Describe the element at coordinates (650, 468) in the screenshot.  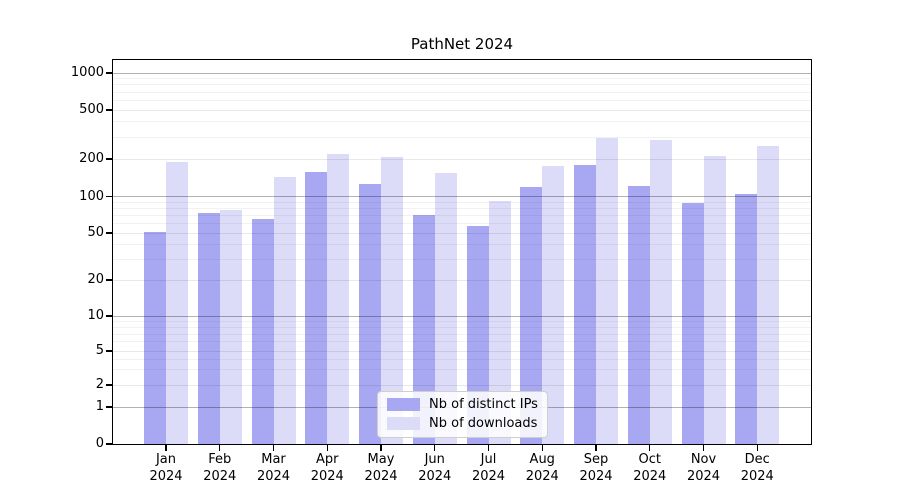
I see `x-tick-label-oct: Oct 2024` at that location.